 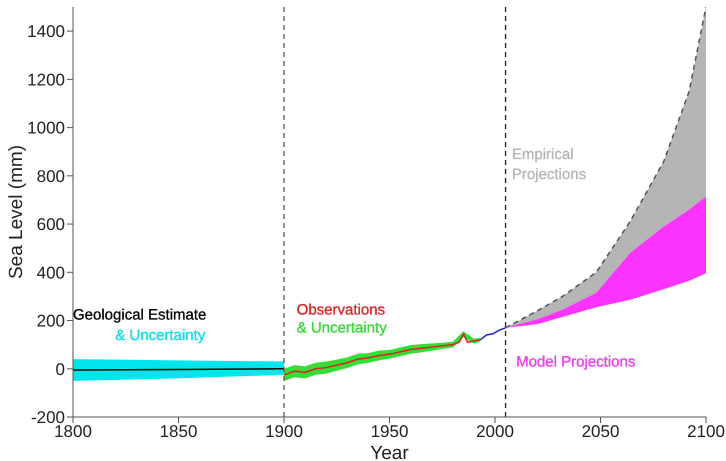 I want to click on x-tick-label: 1900, so click(x=284, y=432).